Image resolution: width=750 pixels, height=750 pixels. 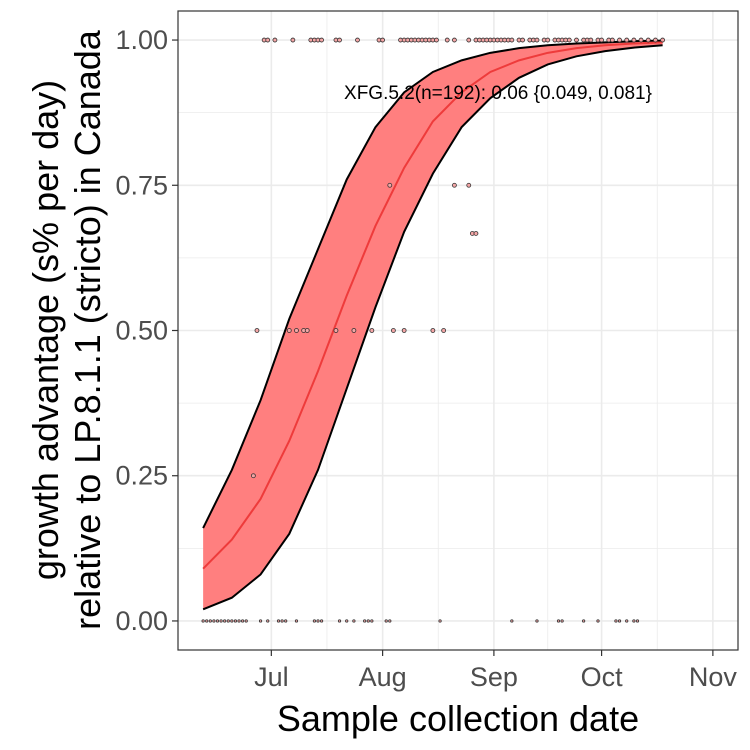 What do you see at coordinates (141, 621) in the screenshot?
I see `y-tick-label: 0.00` at bounding box center [141, 621].